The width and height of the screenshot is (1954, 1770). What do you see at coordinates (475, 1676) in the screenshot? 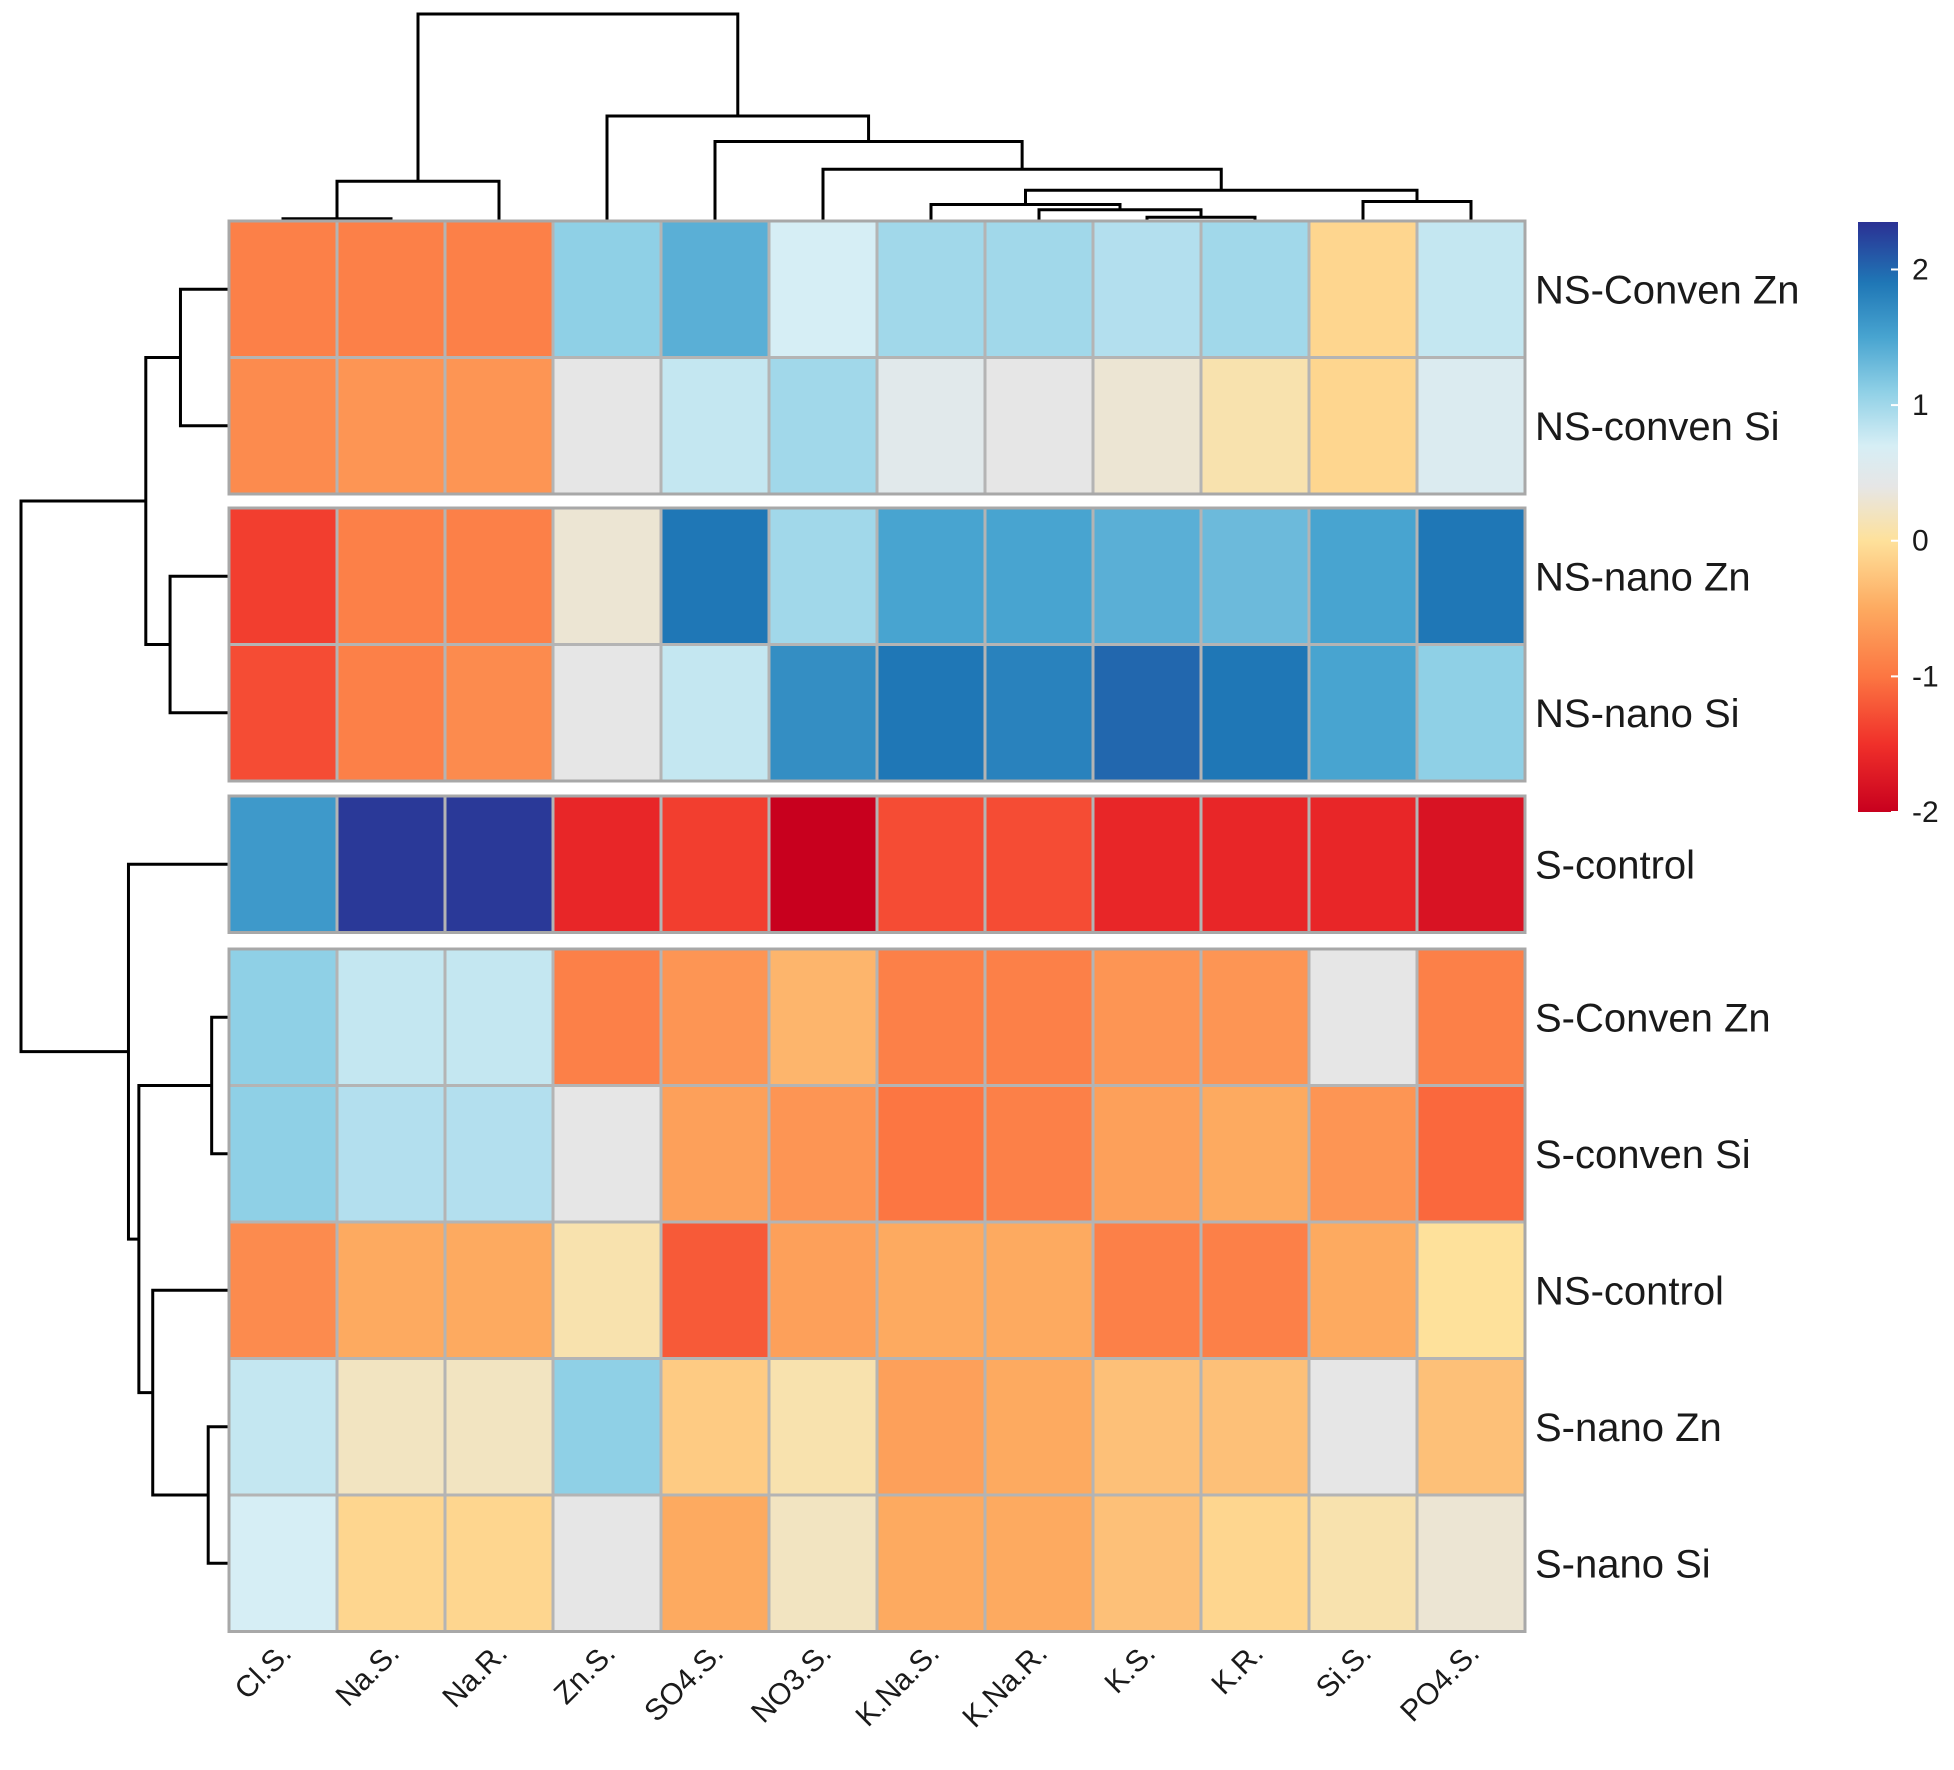
I see `column-label: Na.R.` at bounding box center [475, 1676].